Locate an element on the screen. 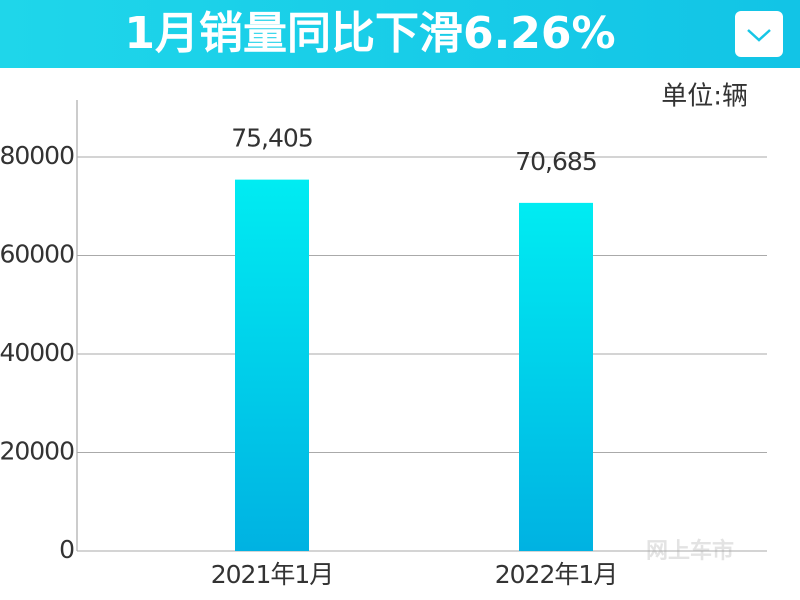  x-tick-label: 2022年1月 is located at coordinates (556, 574).